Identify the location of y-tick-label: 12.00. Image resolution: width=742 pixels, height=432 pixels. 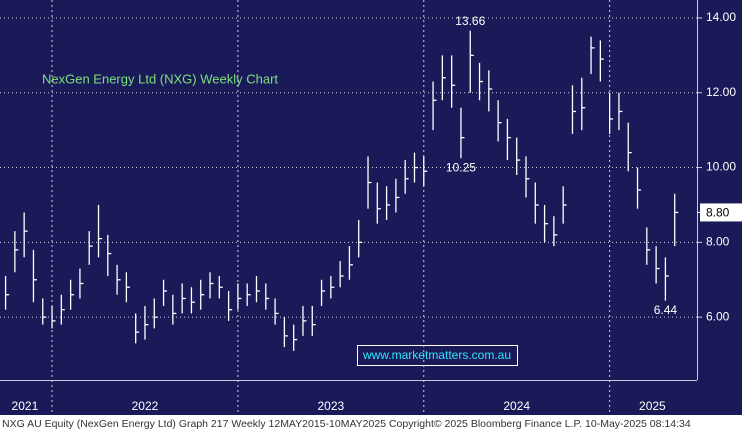
(721, 92).